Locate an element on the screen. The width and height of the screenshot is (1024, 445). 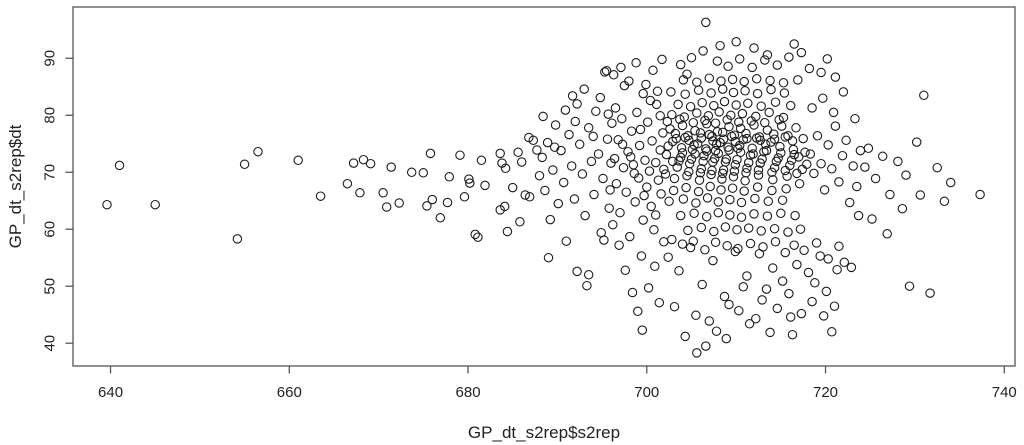
x-tick-label: 660 is located at coordinates (289, 392).